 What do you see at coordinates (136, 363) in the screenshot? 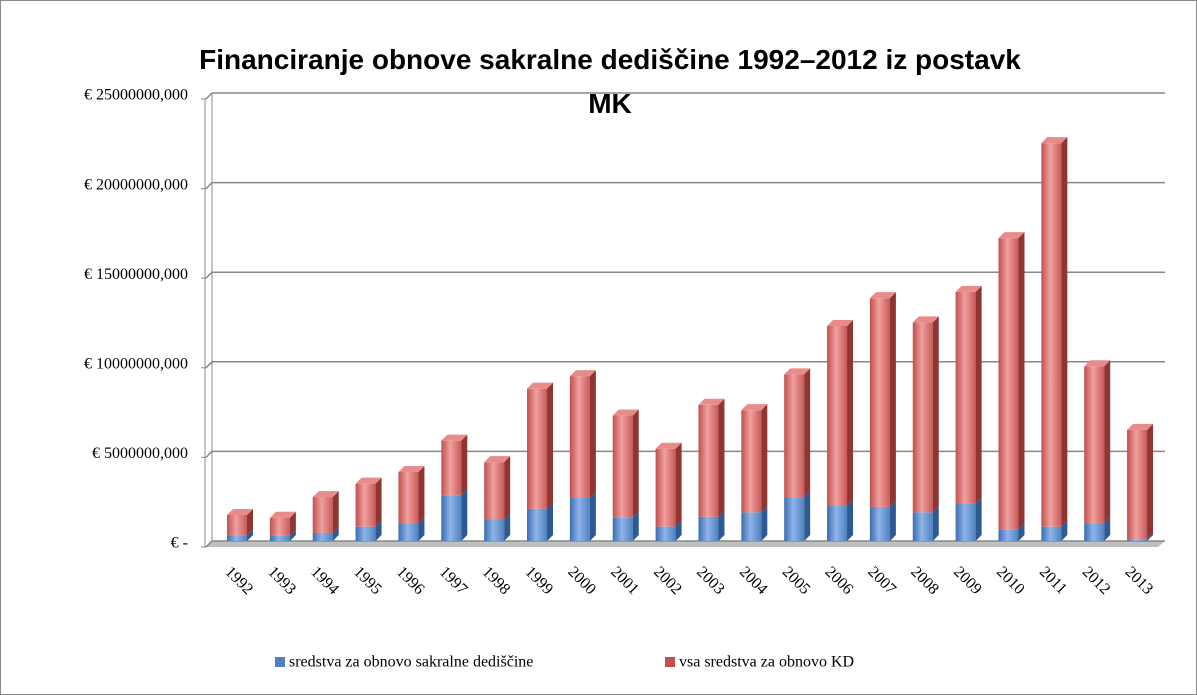
I see `y-tick-label: € 10000000,000` at bounding box center [136, 363].